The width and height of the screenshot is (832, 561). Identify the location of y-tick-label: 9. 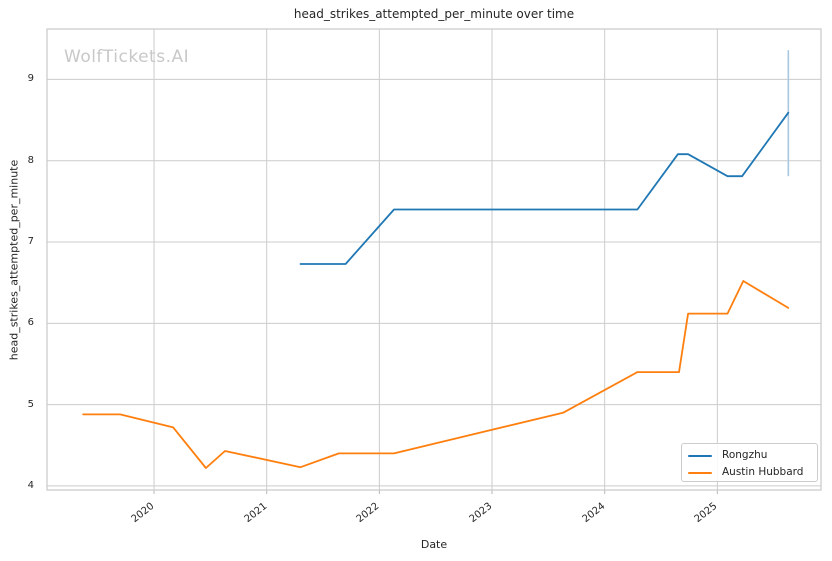
(30, 79).